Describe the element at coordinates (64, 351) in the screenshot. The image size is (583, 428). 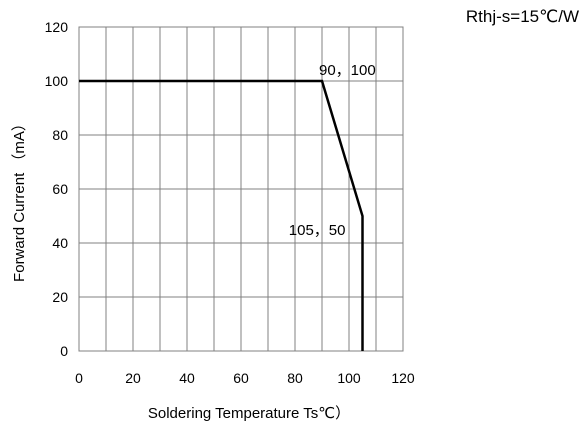
I see `y-tick-label: 0` at that location.